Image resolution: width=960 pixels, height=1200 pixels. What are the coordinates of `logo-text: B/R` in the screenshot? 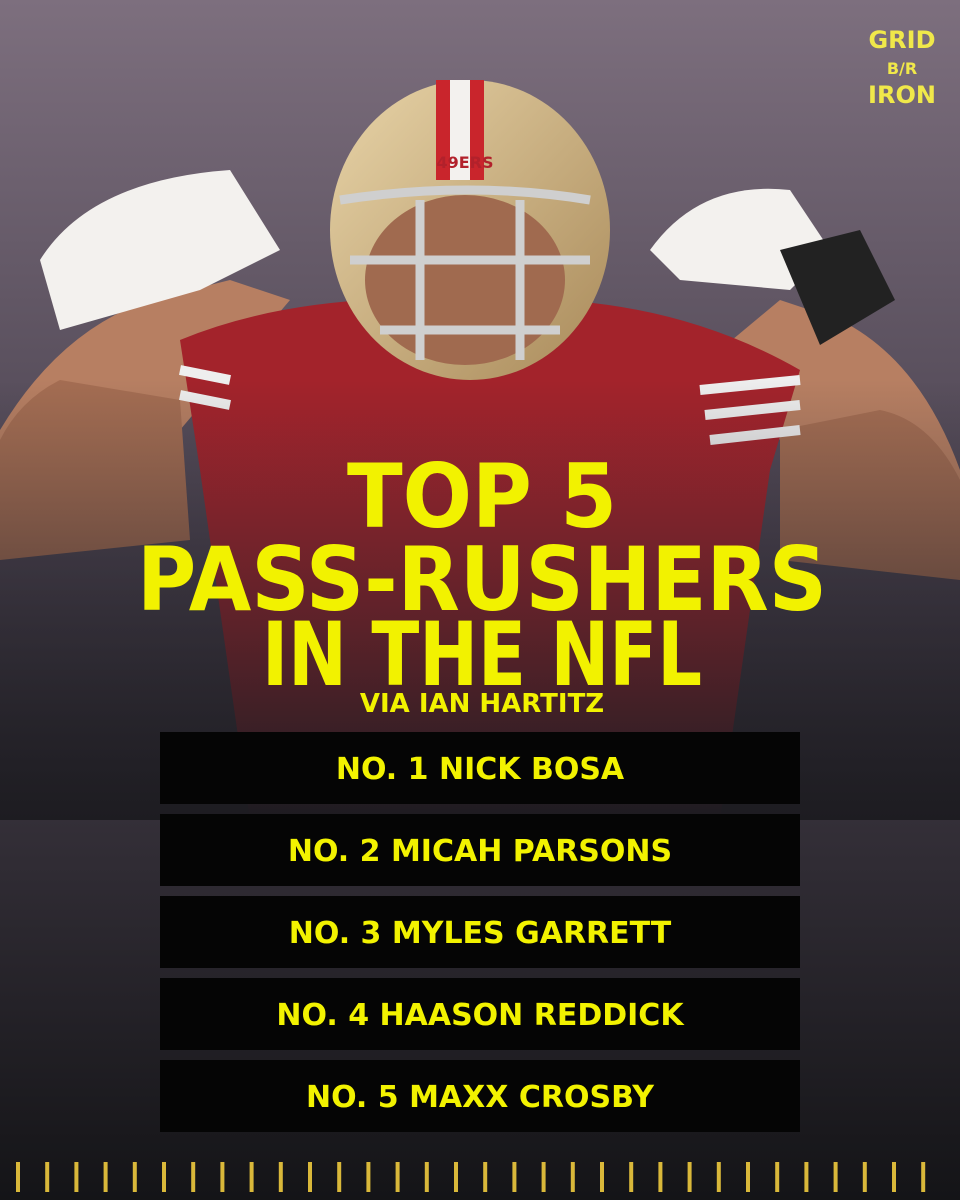 It's located at (902, 68).